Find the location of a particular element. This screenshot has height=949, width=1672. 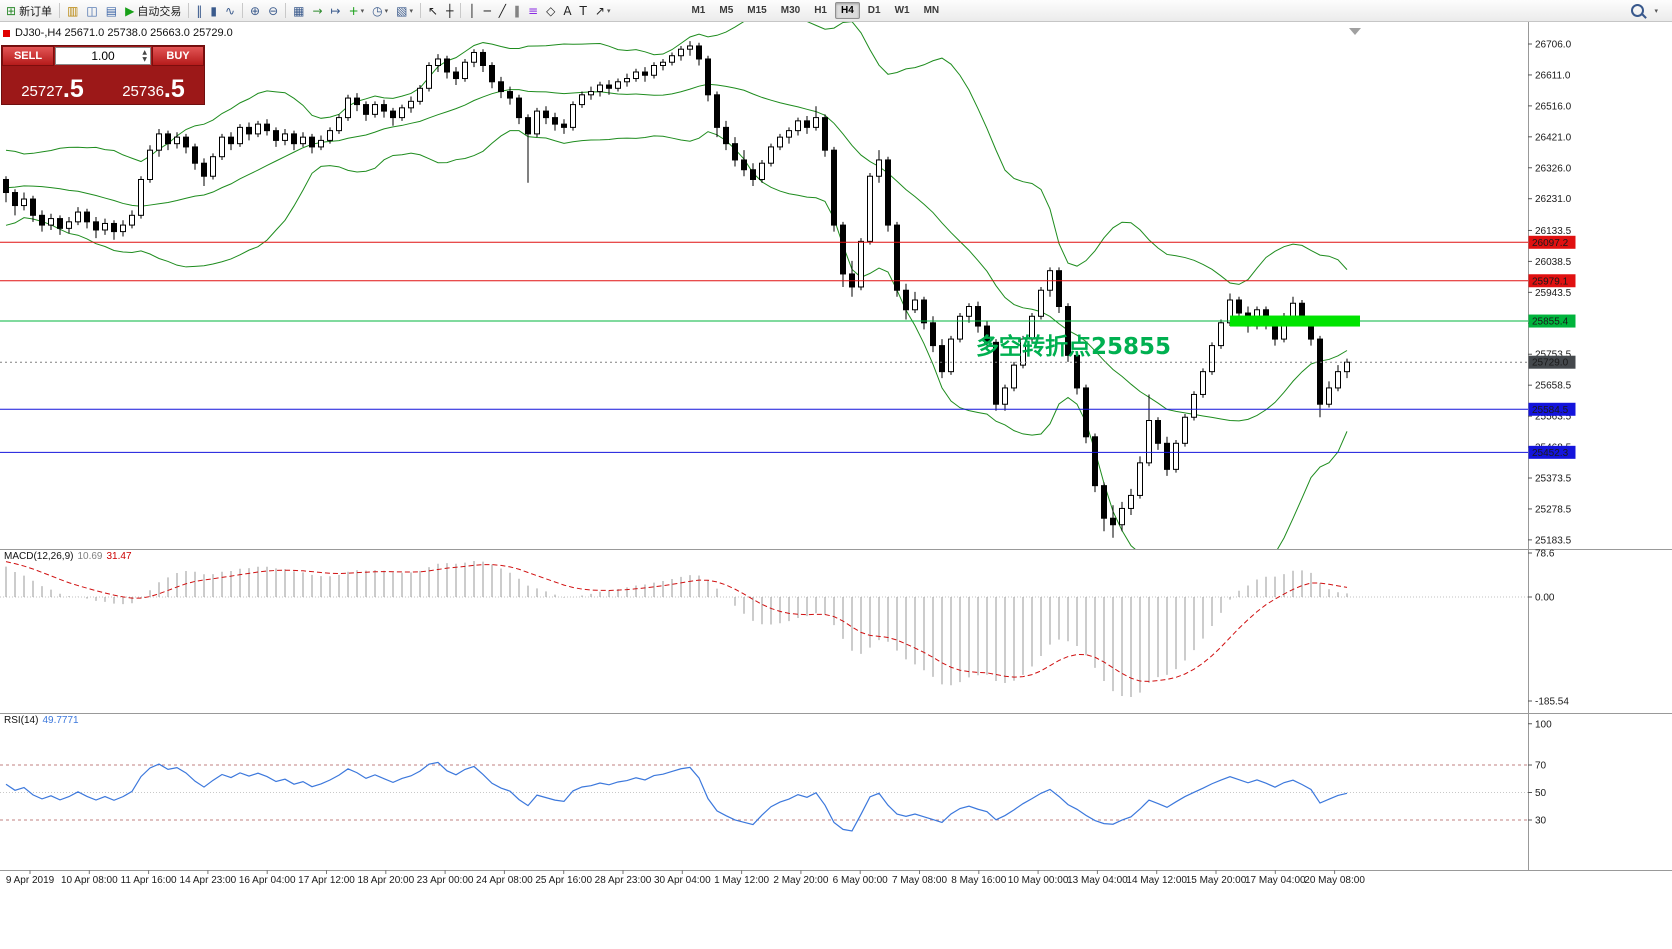

chart-shift-icon: ↦ is located at coordinates (336, 11).